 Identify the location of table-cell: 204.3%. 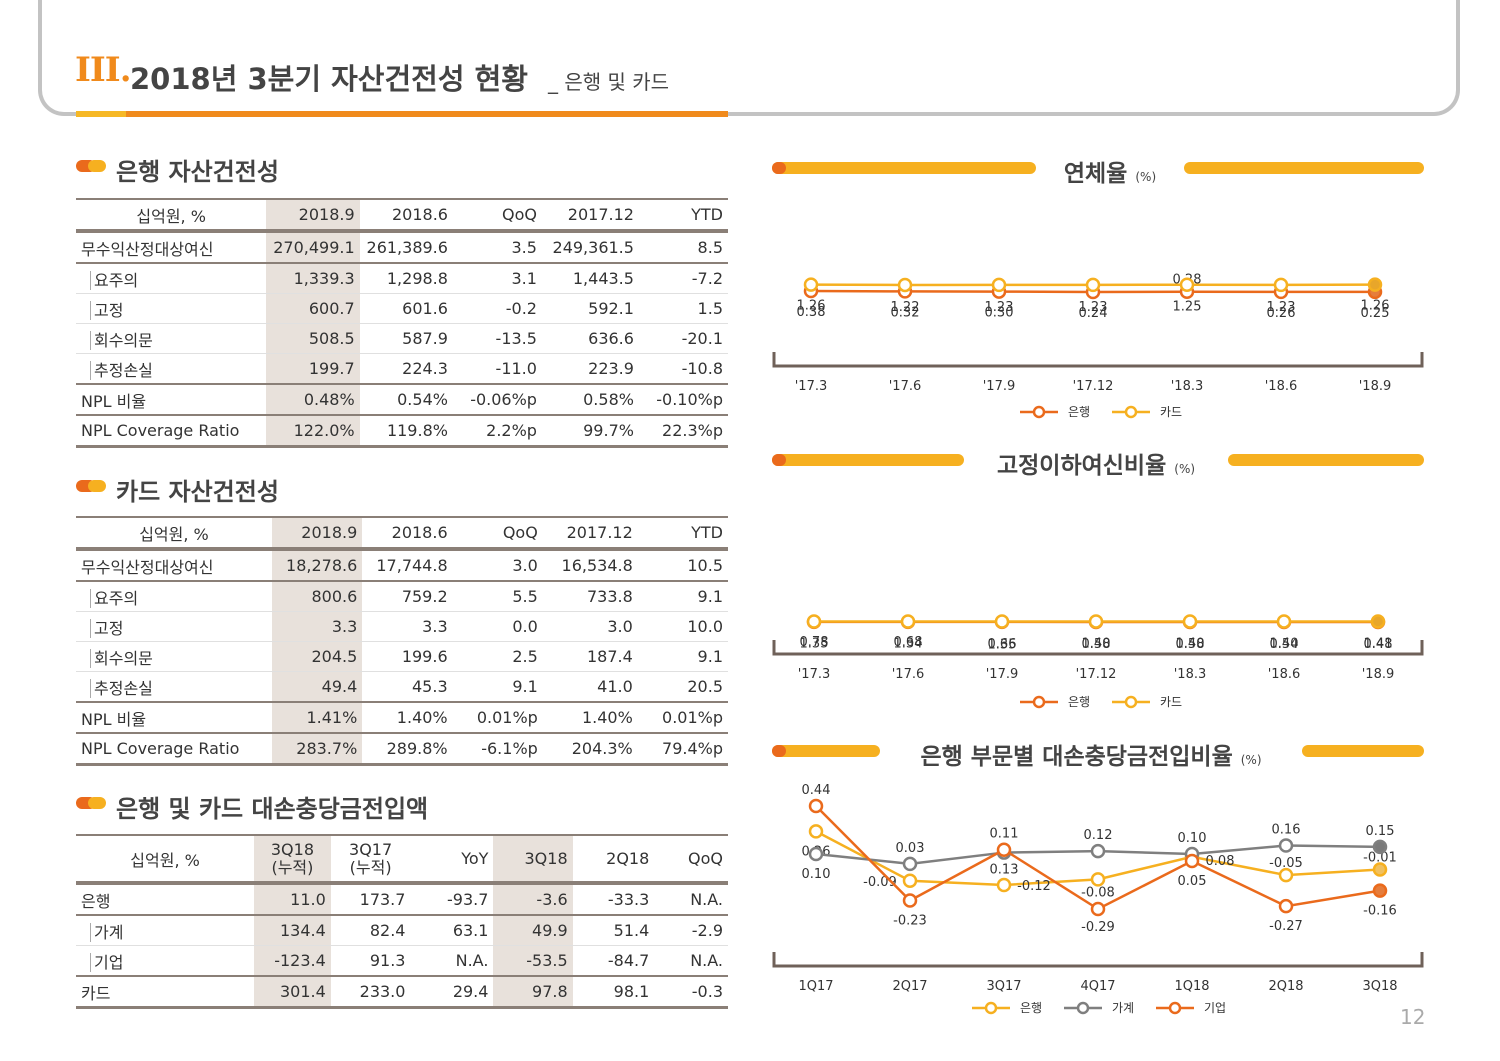
(590, 749).